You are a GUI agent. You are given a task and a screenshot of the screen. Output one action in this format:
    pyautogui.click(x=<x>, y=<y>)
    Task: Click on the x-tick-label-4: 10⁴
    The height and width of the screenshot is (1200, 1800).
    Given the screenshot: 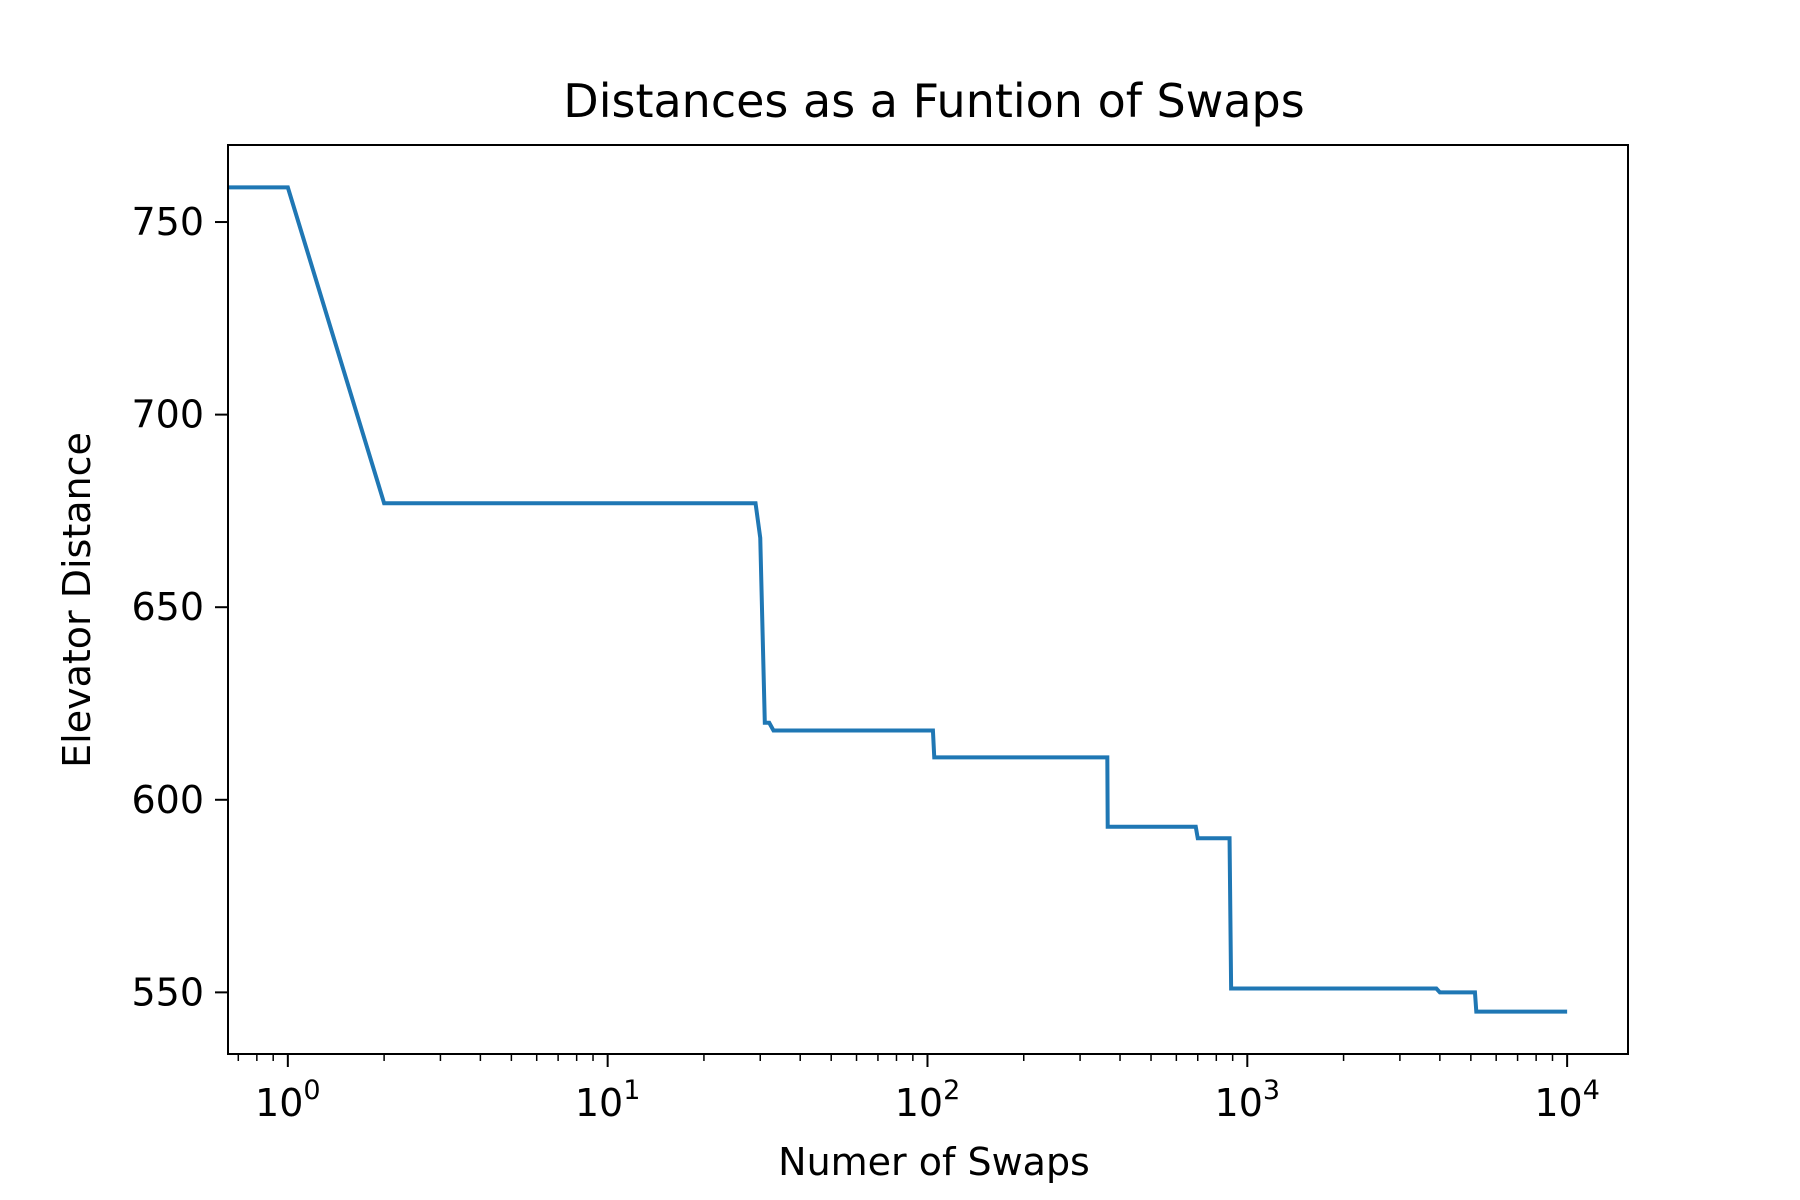 What is the action you would take?
    pyautogui.click(x=1567, y=1100)
    